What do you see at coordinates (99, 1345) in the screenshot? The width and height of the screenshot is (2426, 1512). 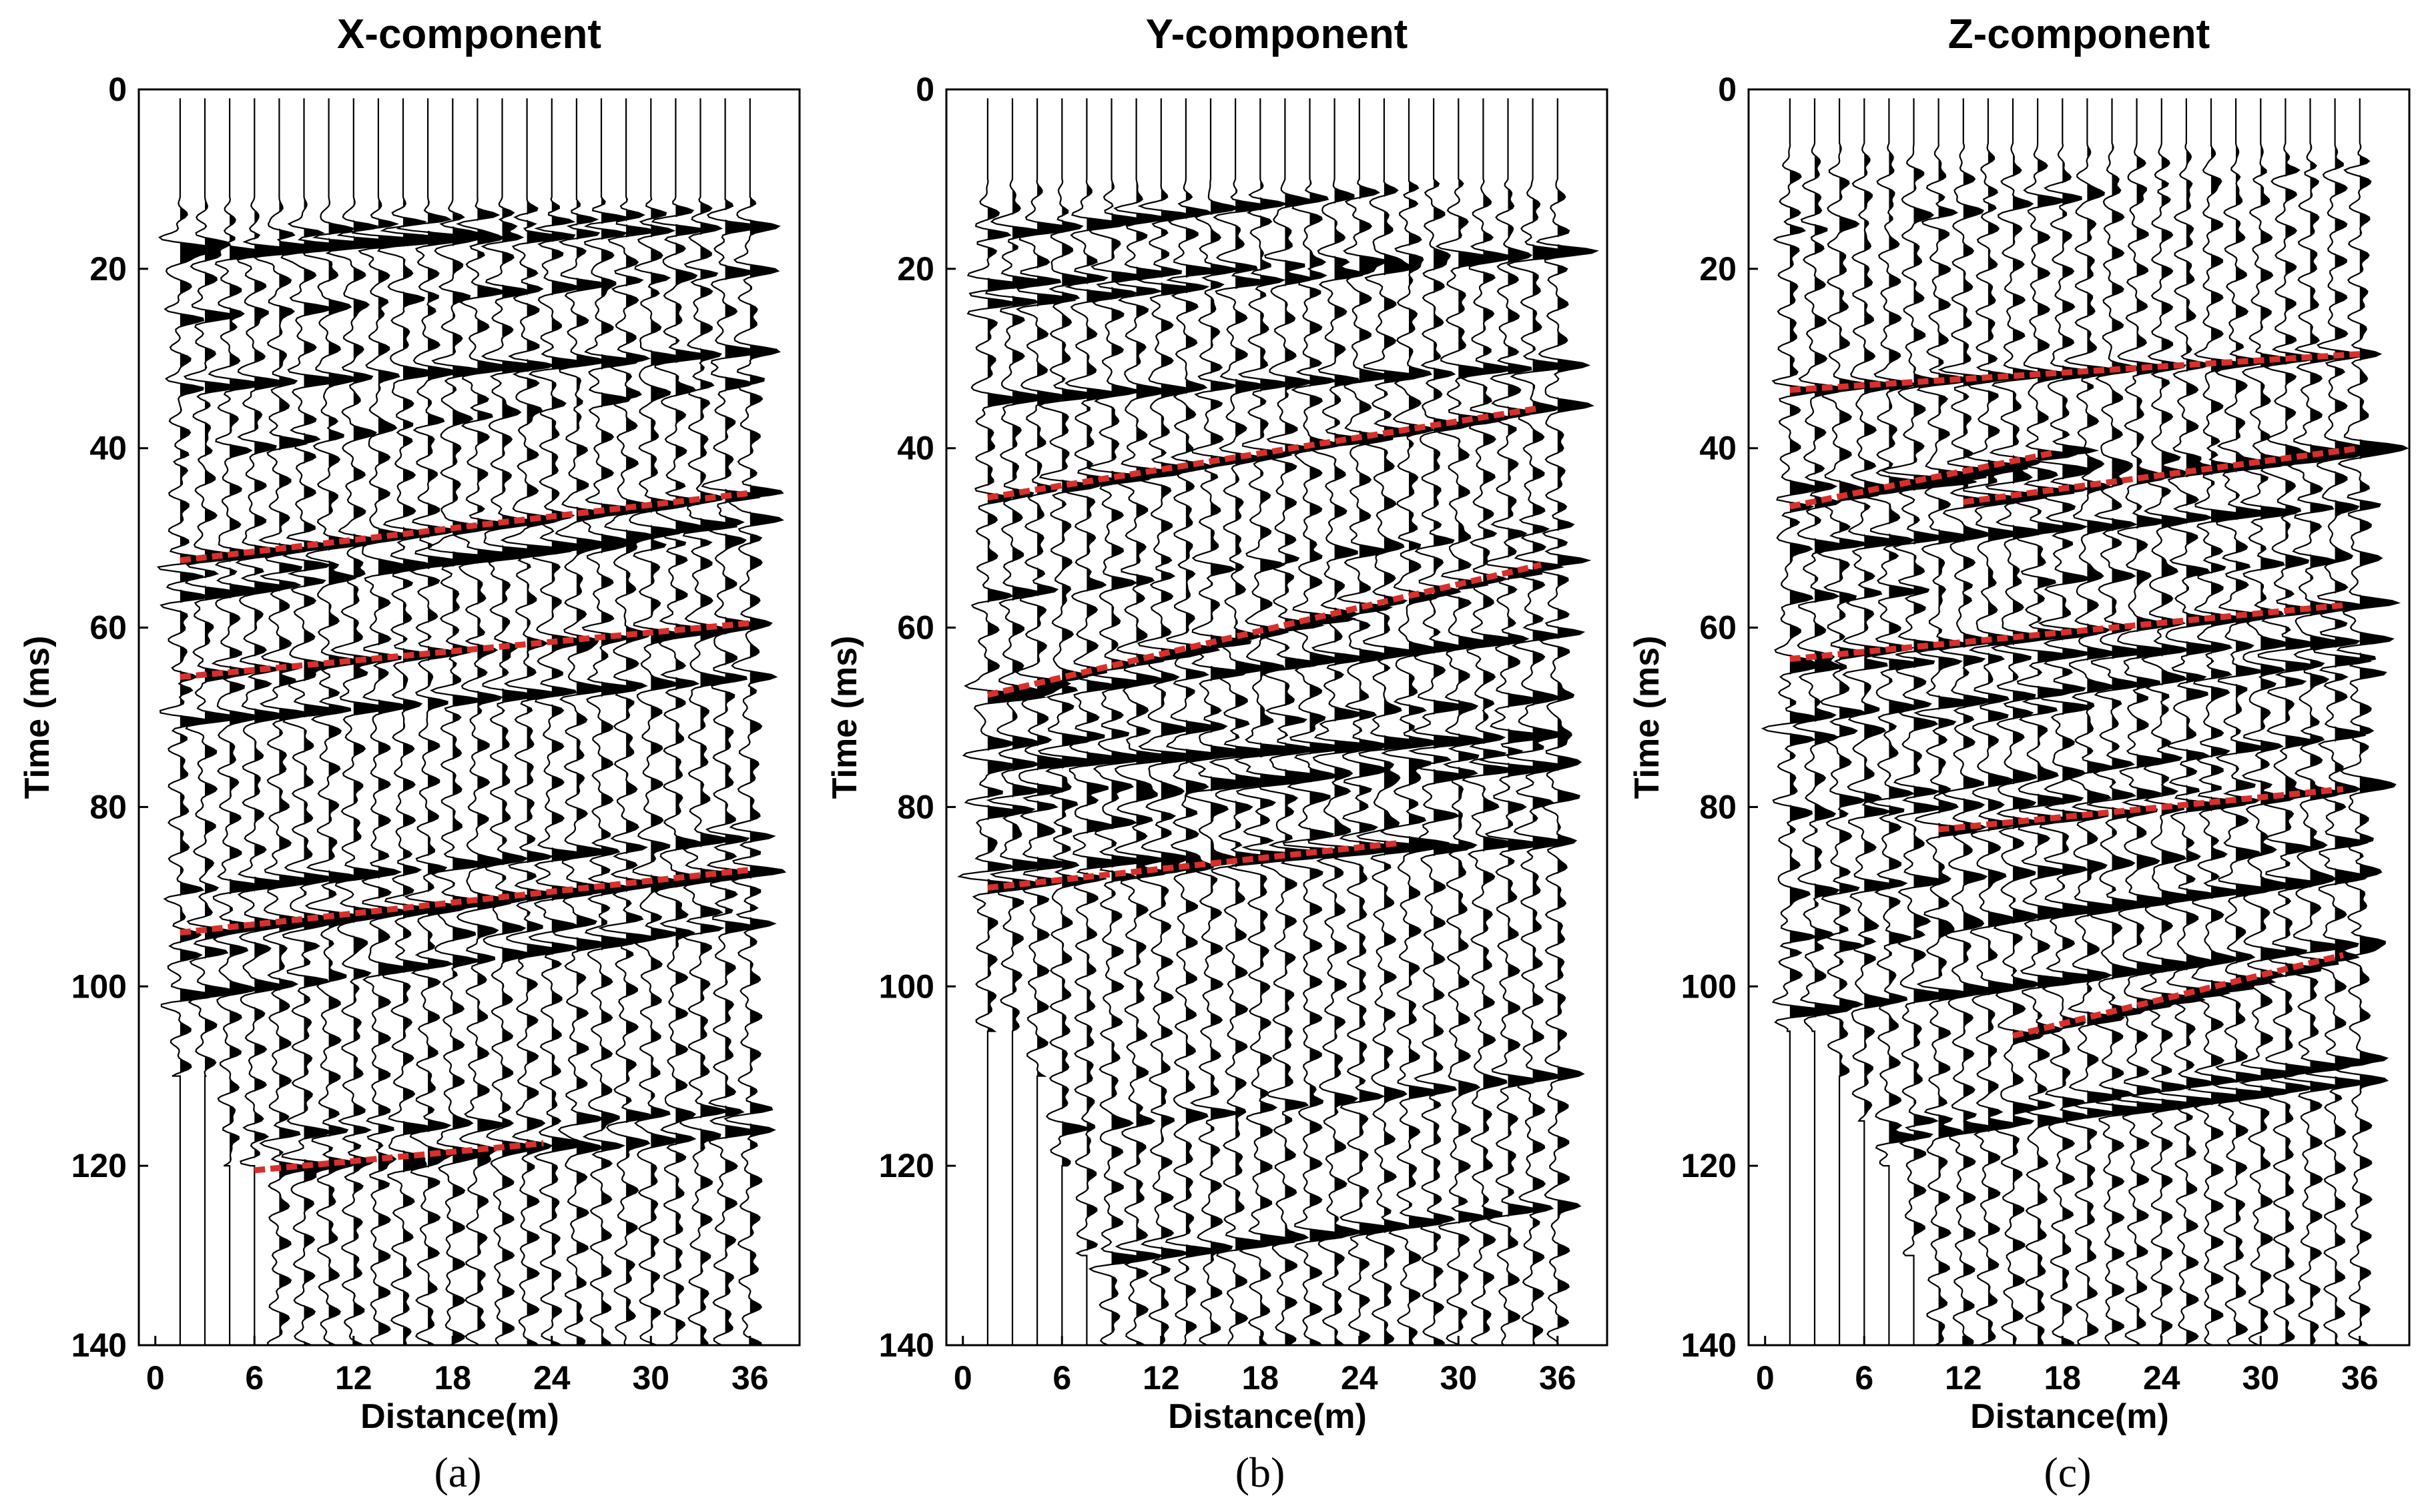 I see `y-tick-label: 140` at bounding box center [99, 1345].